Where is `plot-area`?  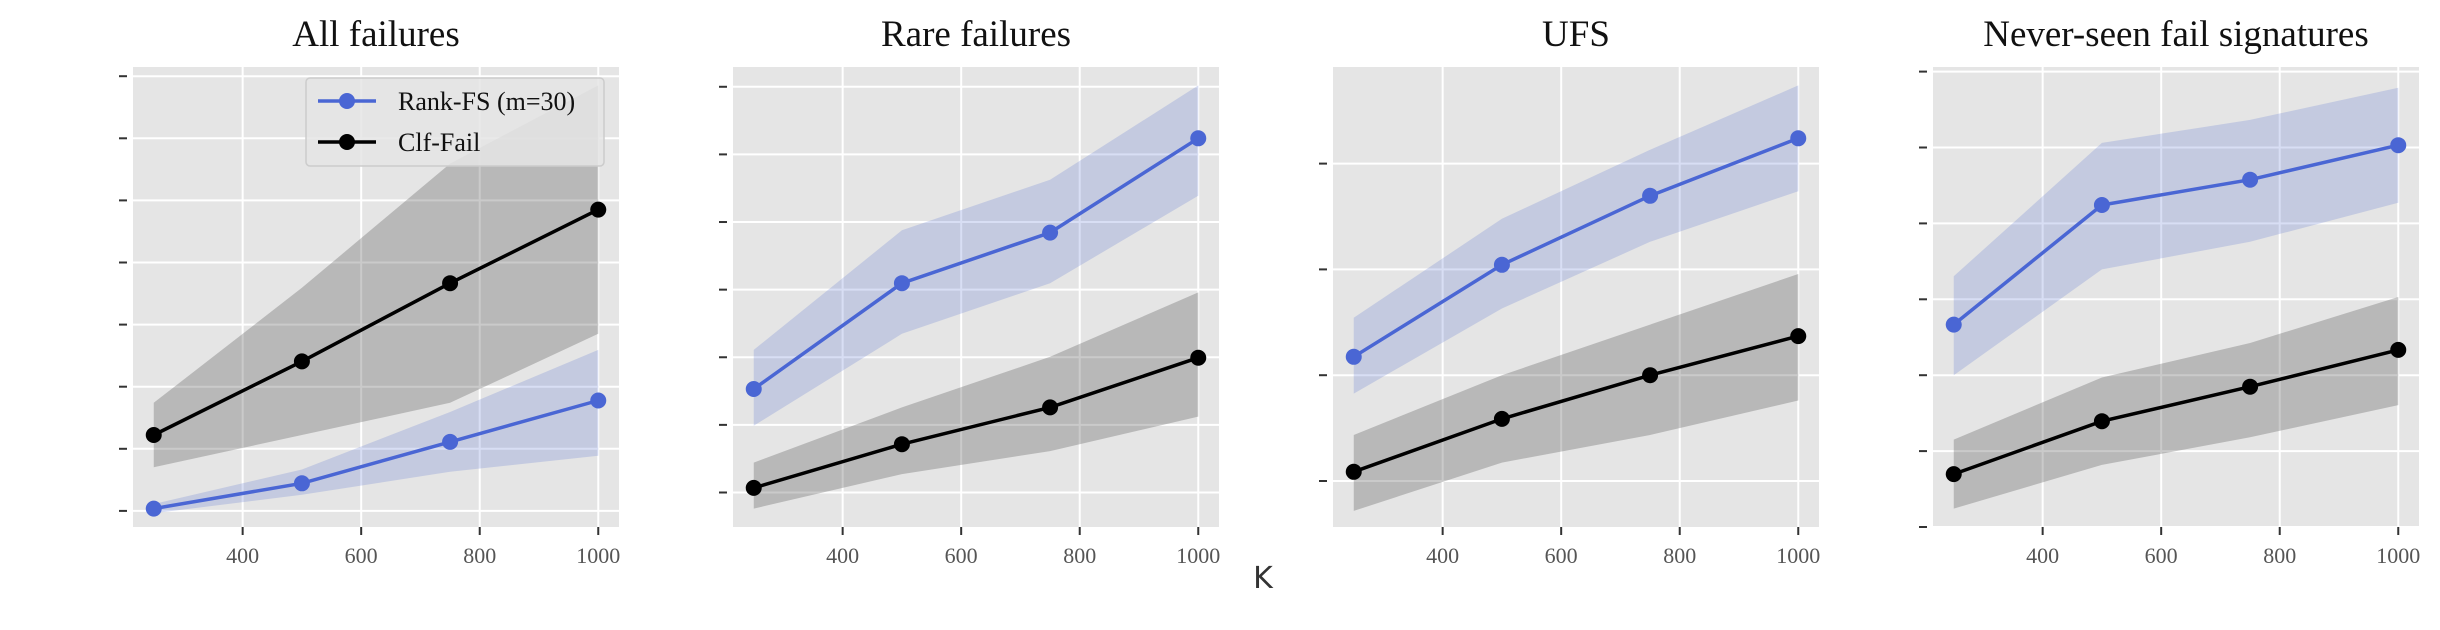
plot-area is located at coordinates (976, 297).